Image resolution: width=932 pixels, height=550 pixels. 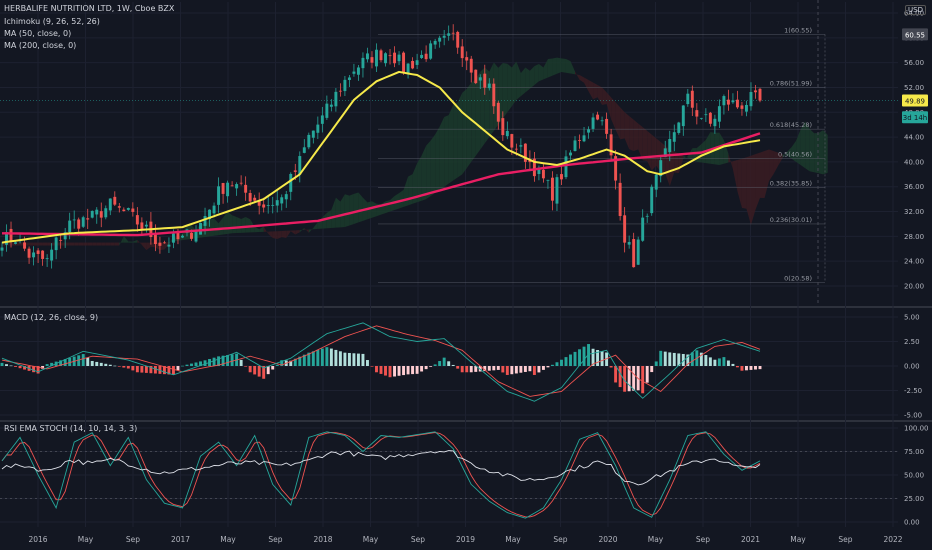 I want to click on legend-macd: MACD (12, 26, close, 9), so click(x=51, y=317).